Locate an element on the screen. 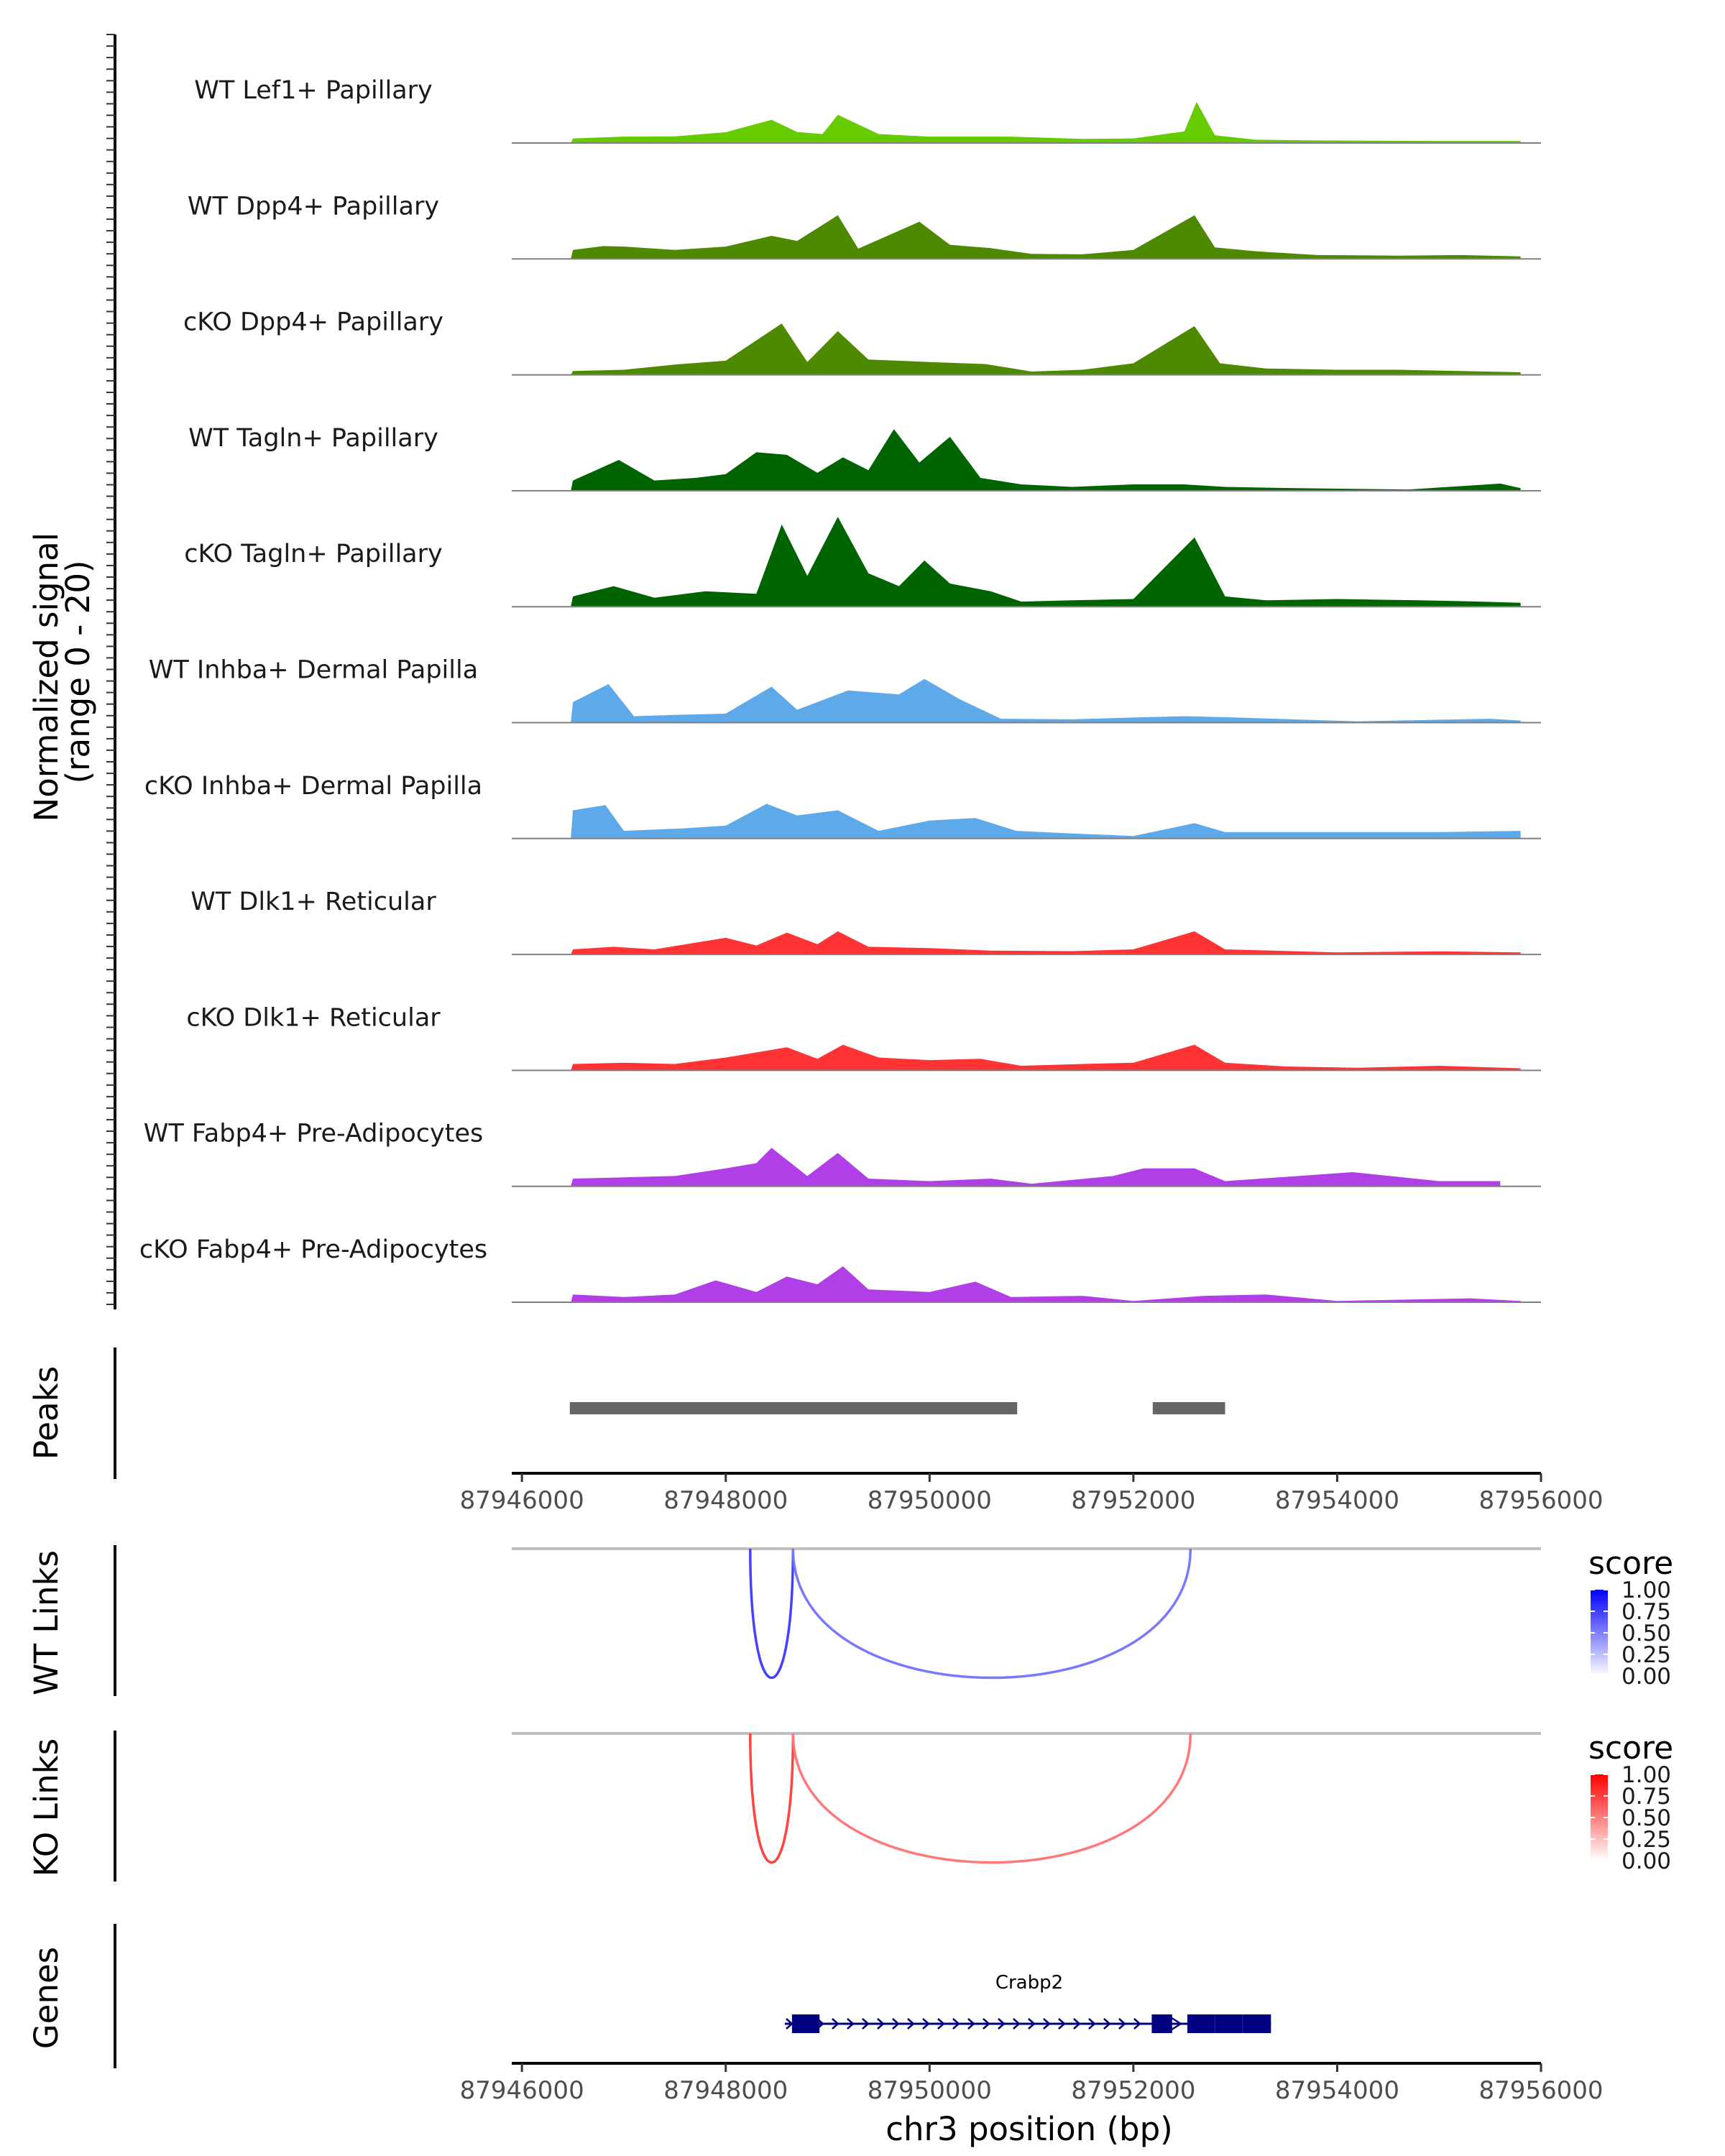  coverage-track: cKO Tagln+ Papillary is located at coordinates (862, 562).